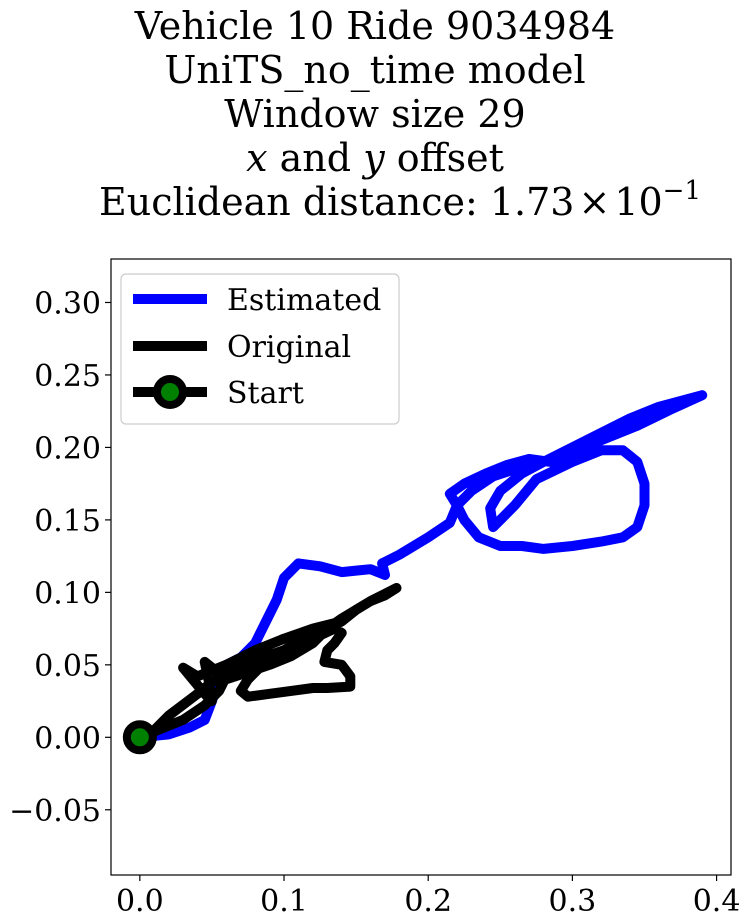 The image size is (750, 922). What do you see at coordinates (681, 191) in the screenshot?
I see `title-exponent: −1` at bounding box center [681, 191].